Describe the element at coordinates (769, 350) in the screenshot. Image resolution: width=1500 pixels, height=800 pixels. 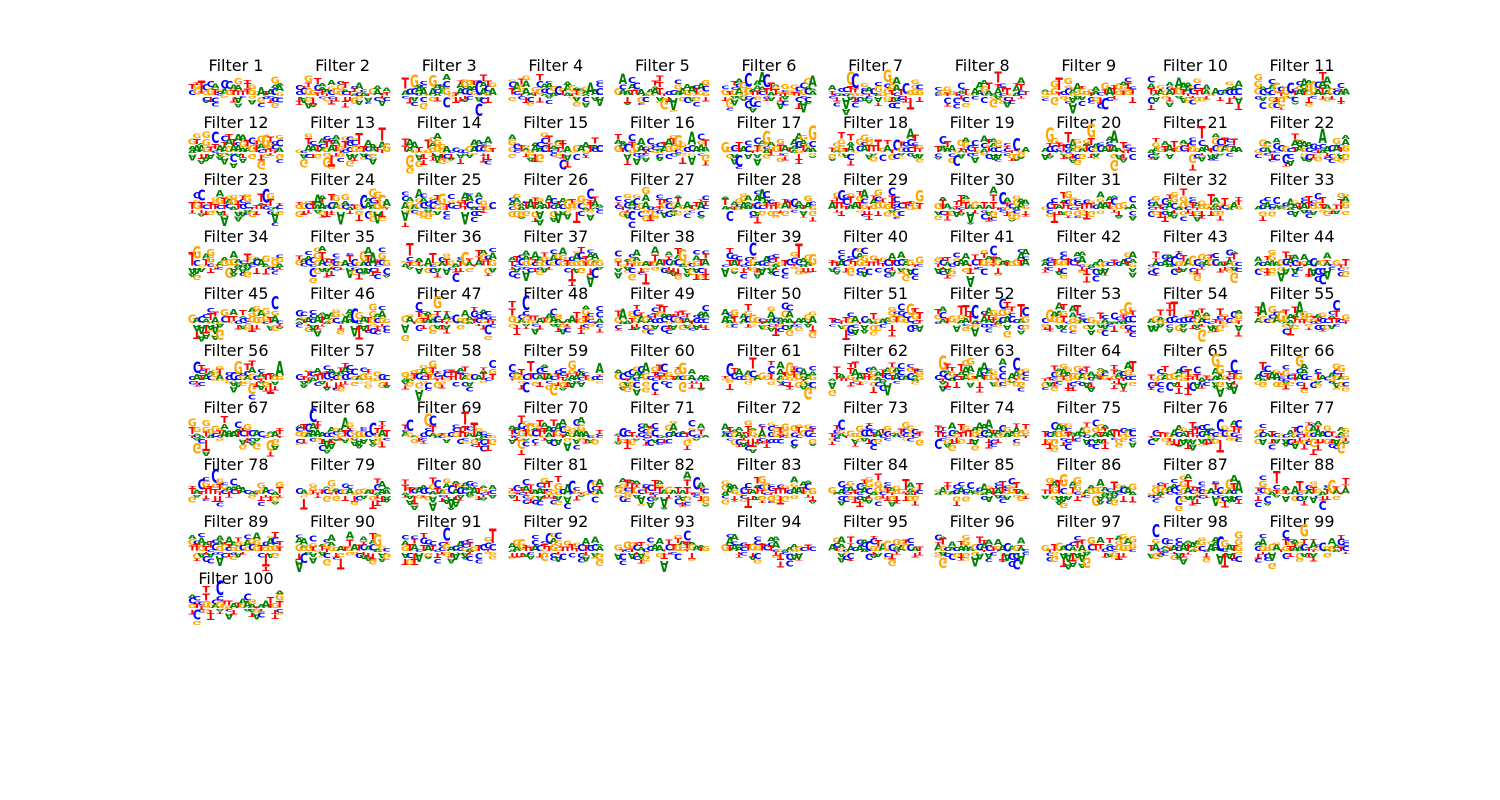
I see `panel-title: Filter 61` at that location.